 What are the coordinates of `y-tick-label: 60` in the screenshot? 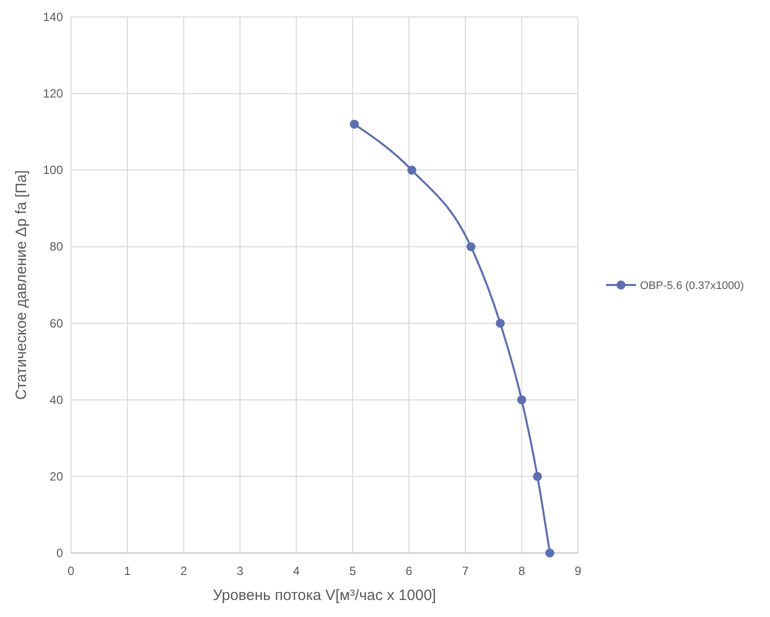 It's located at (57, 323).